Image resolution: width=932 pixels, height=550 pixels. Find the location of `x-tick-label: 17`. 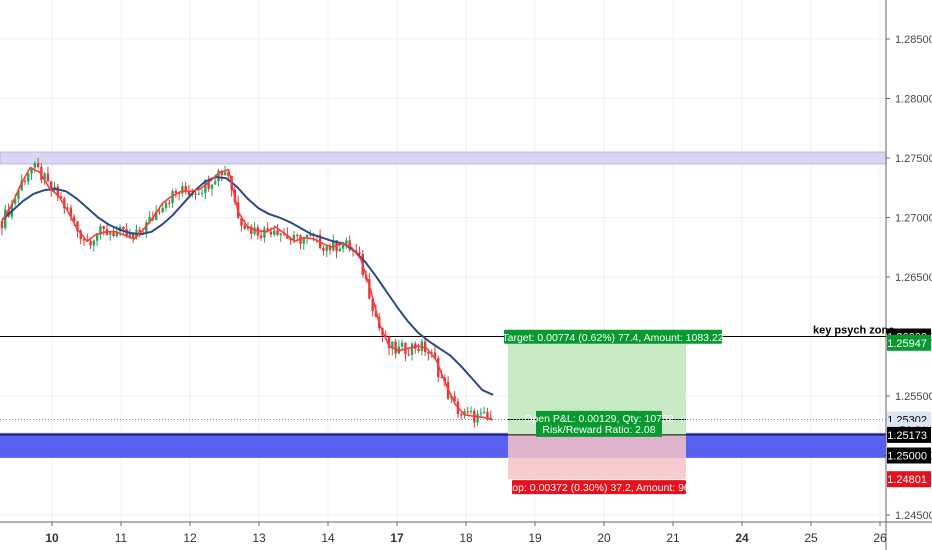

x-tick-label: 17 is located at coordinates (397, 538).